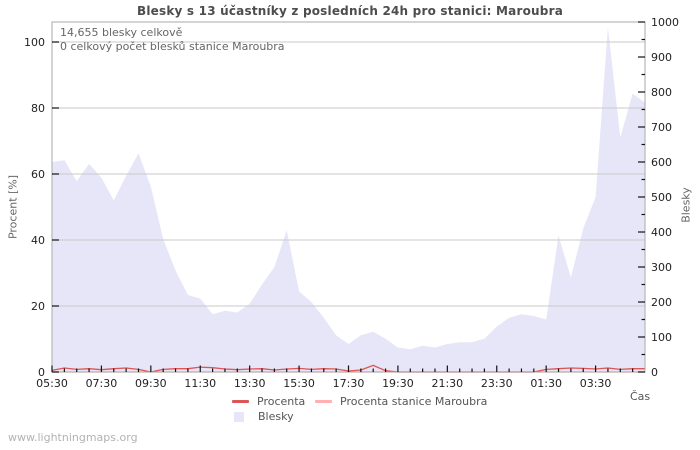 The height and width of the screenshot is (450, 700). I want to click on y-left-tick-label: 20, so click(38, 306).